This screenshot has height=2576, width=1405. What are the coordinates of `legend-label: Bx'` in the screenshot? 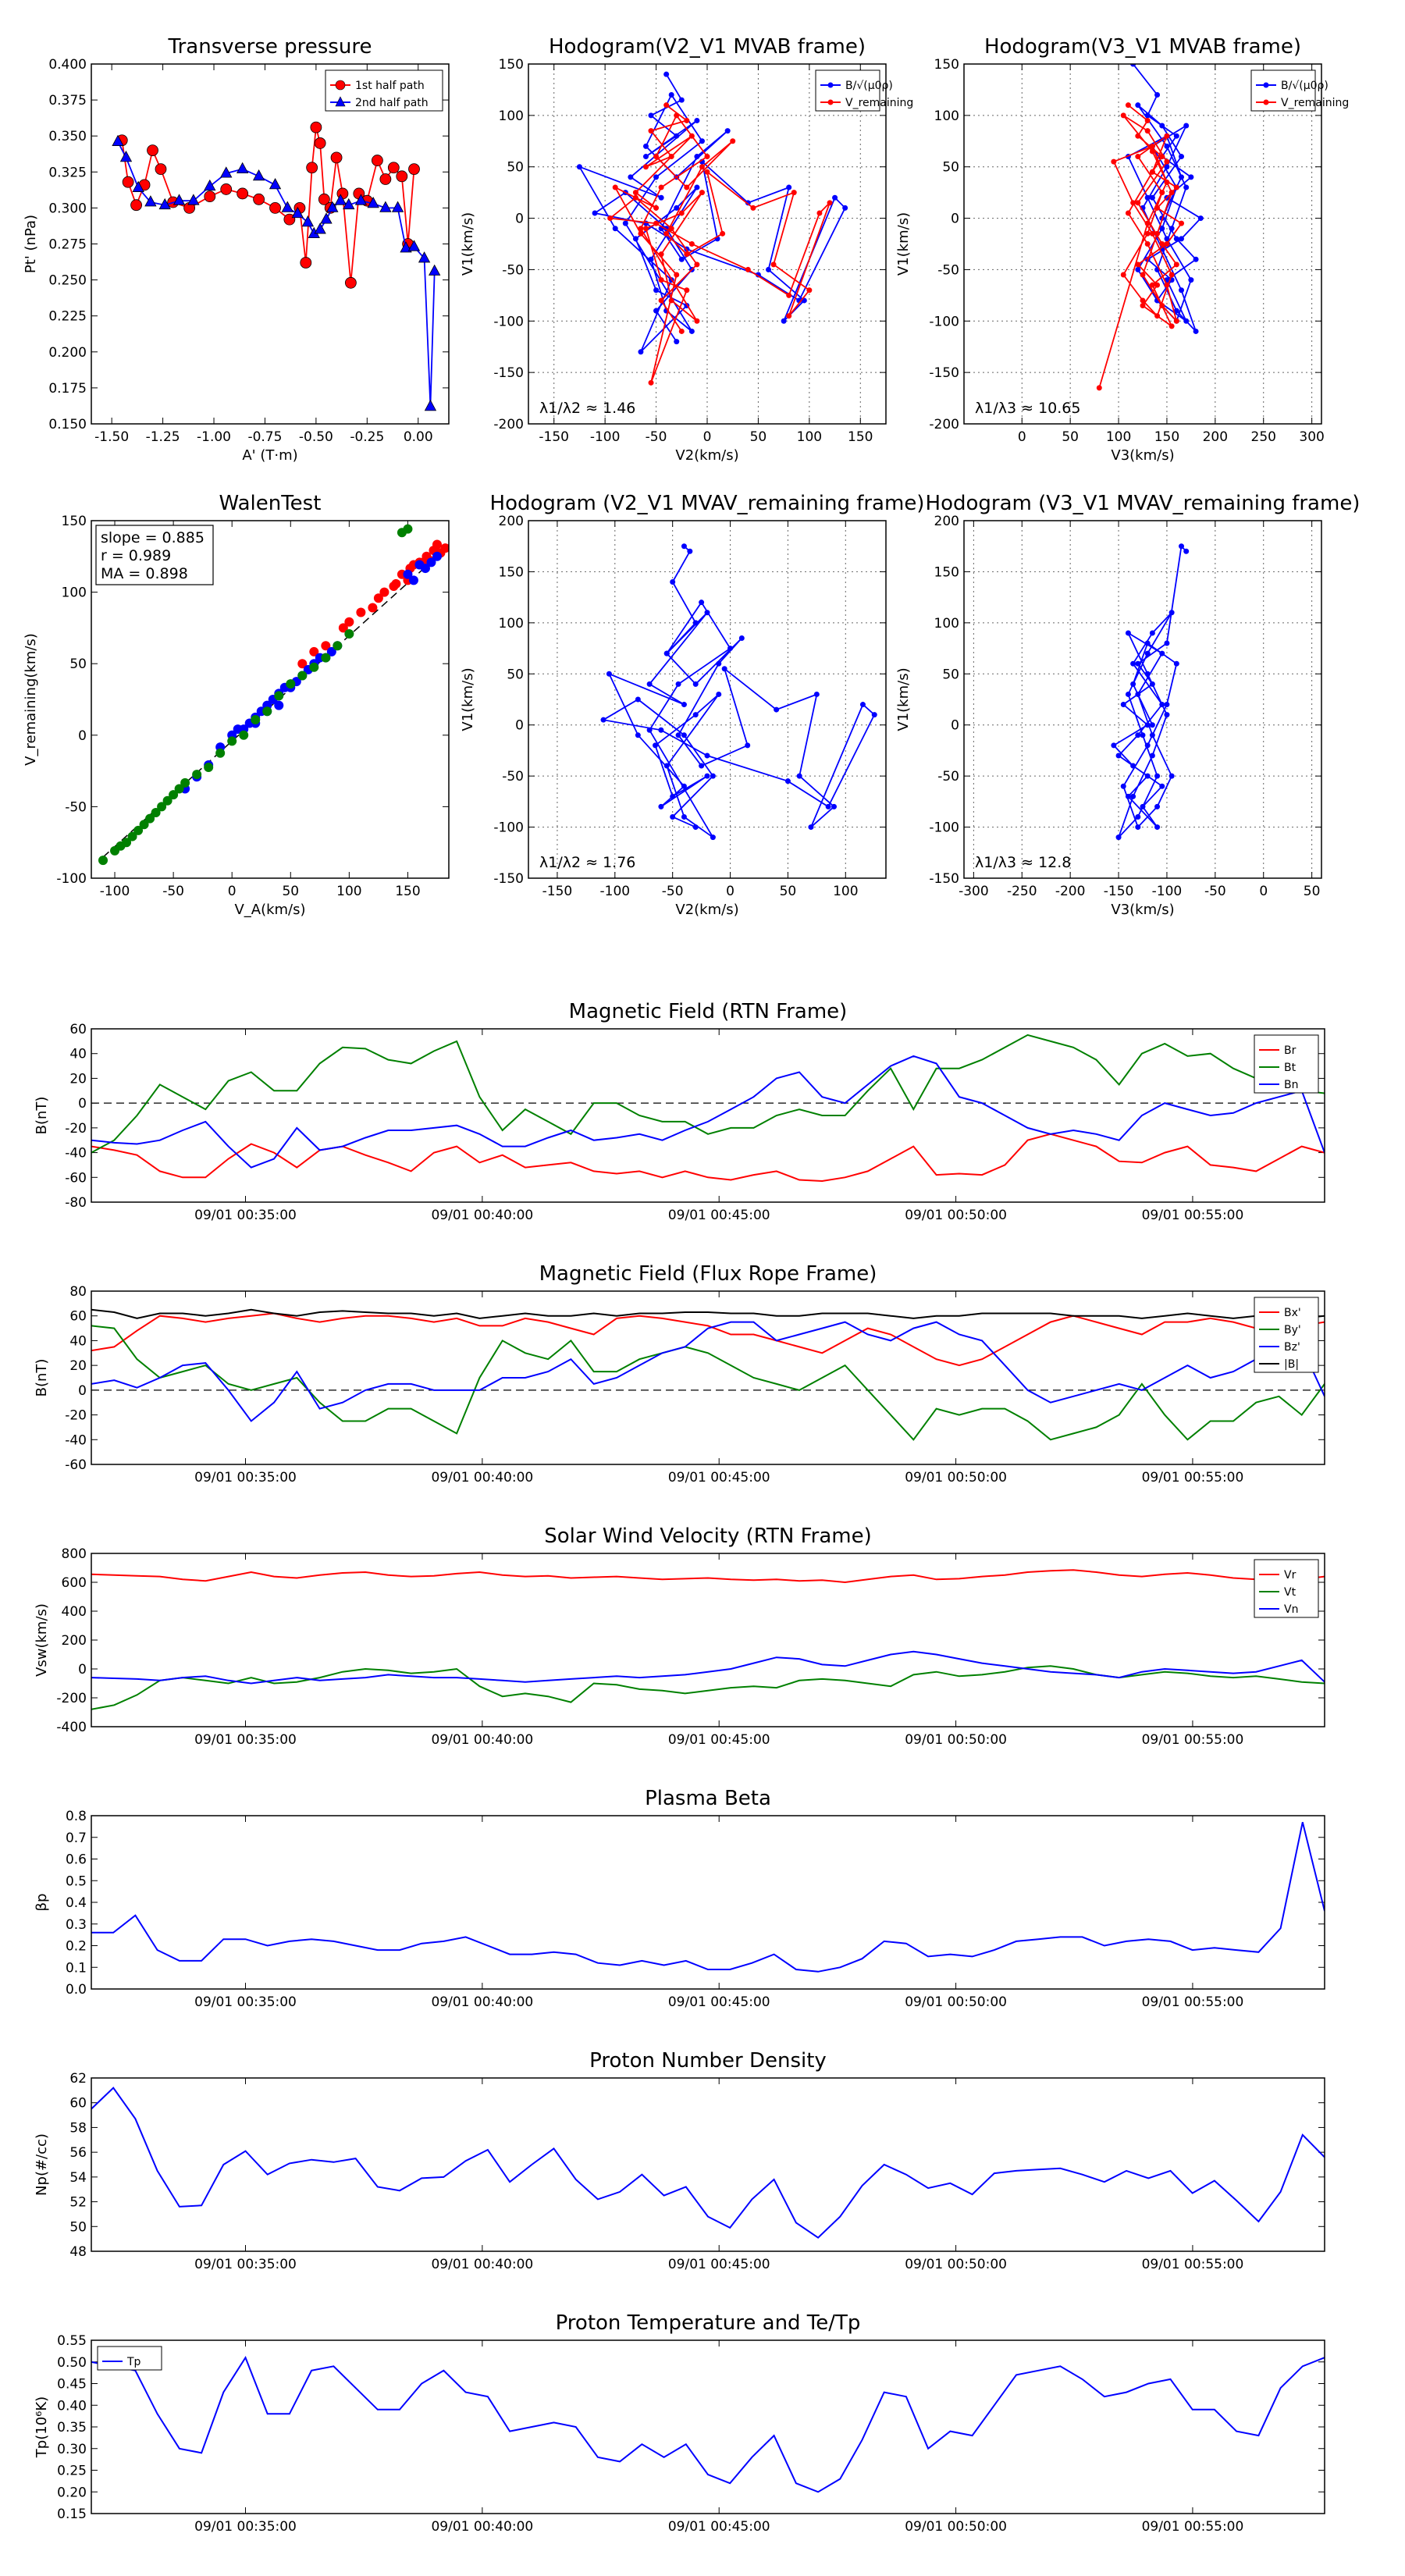 It's located at (1292, 1313).